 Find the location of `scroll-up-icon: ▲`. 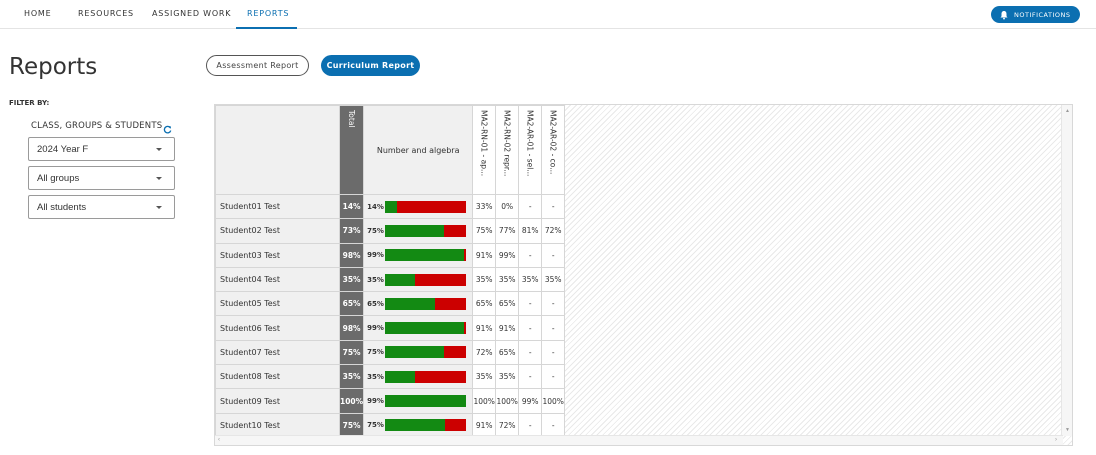

scroll-up-icon: ▲ is located at coordinates (1067, 111).